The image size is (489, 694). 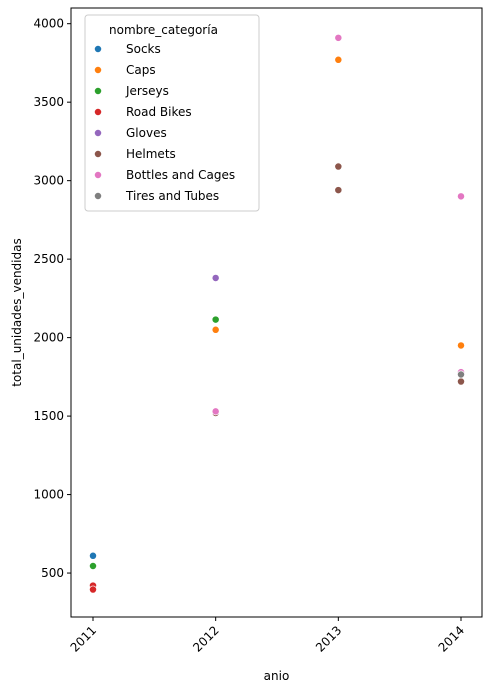 What do you see at coordinates (146, 133) in the screenshot?
I see `legend-label: Gloves` at bounding box center [146, 133].